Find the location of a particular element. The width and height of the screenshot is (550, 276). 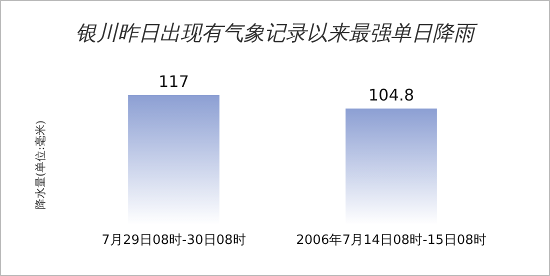

x-tick-label: 7月29日08时-30日08时 is located at coordinates (174, 240).